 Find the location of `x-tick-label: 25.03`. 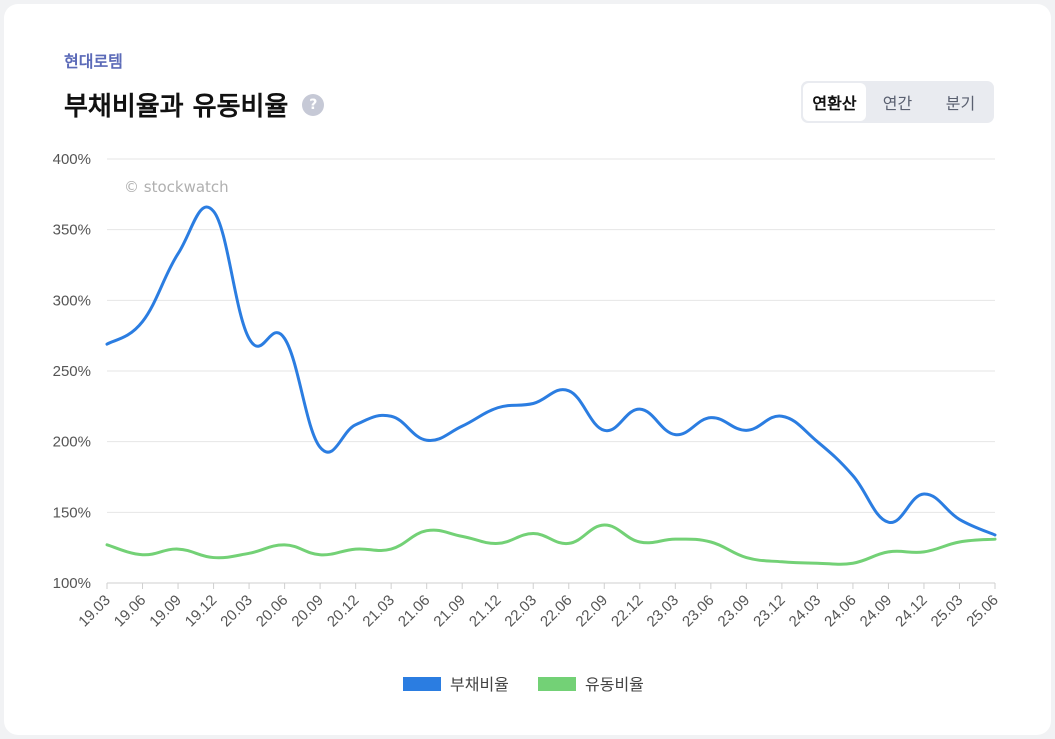

x-tick-label: 25.03 is located at coordinates (947, 611).